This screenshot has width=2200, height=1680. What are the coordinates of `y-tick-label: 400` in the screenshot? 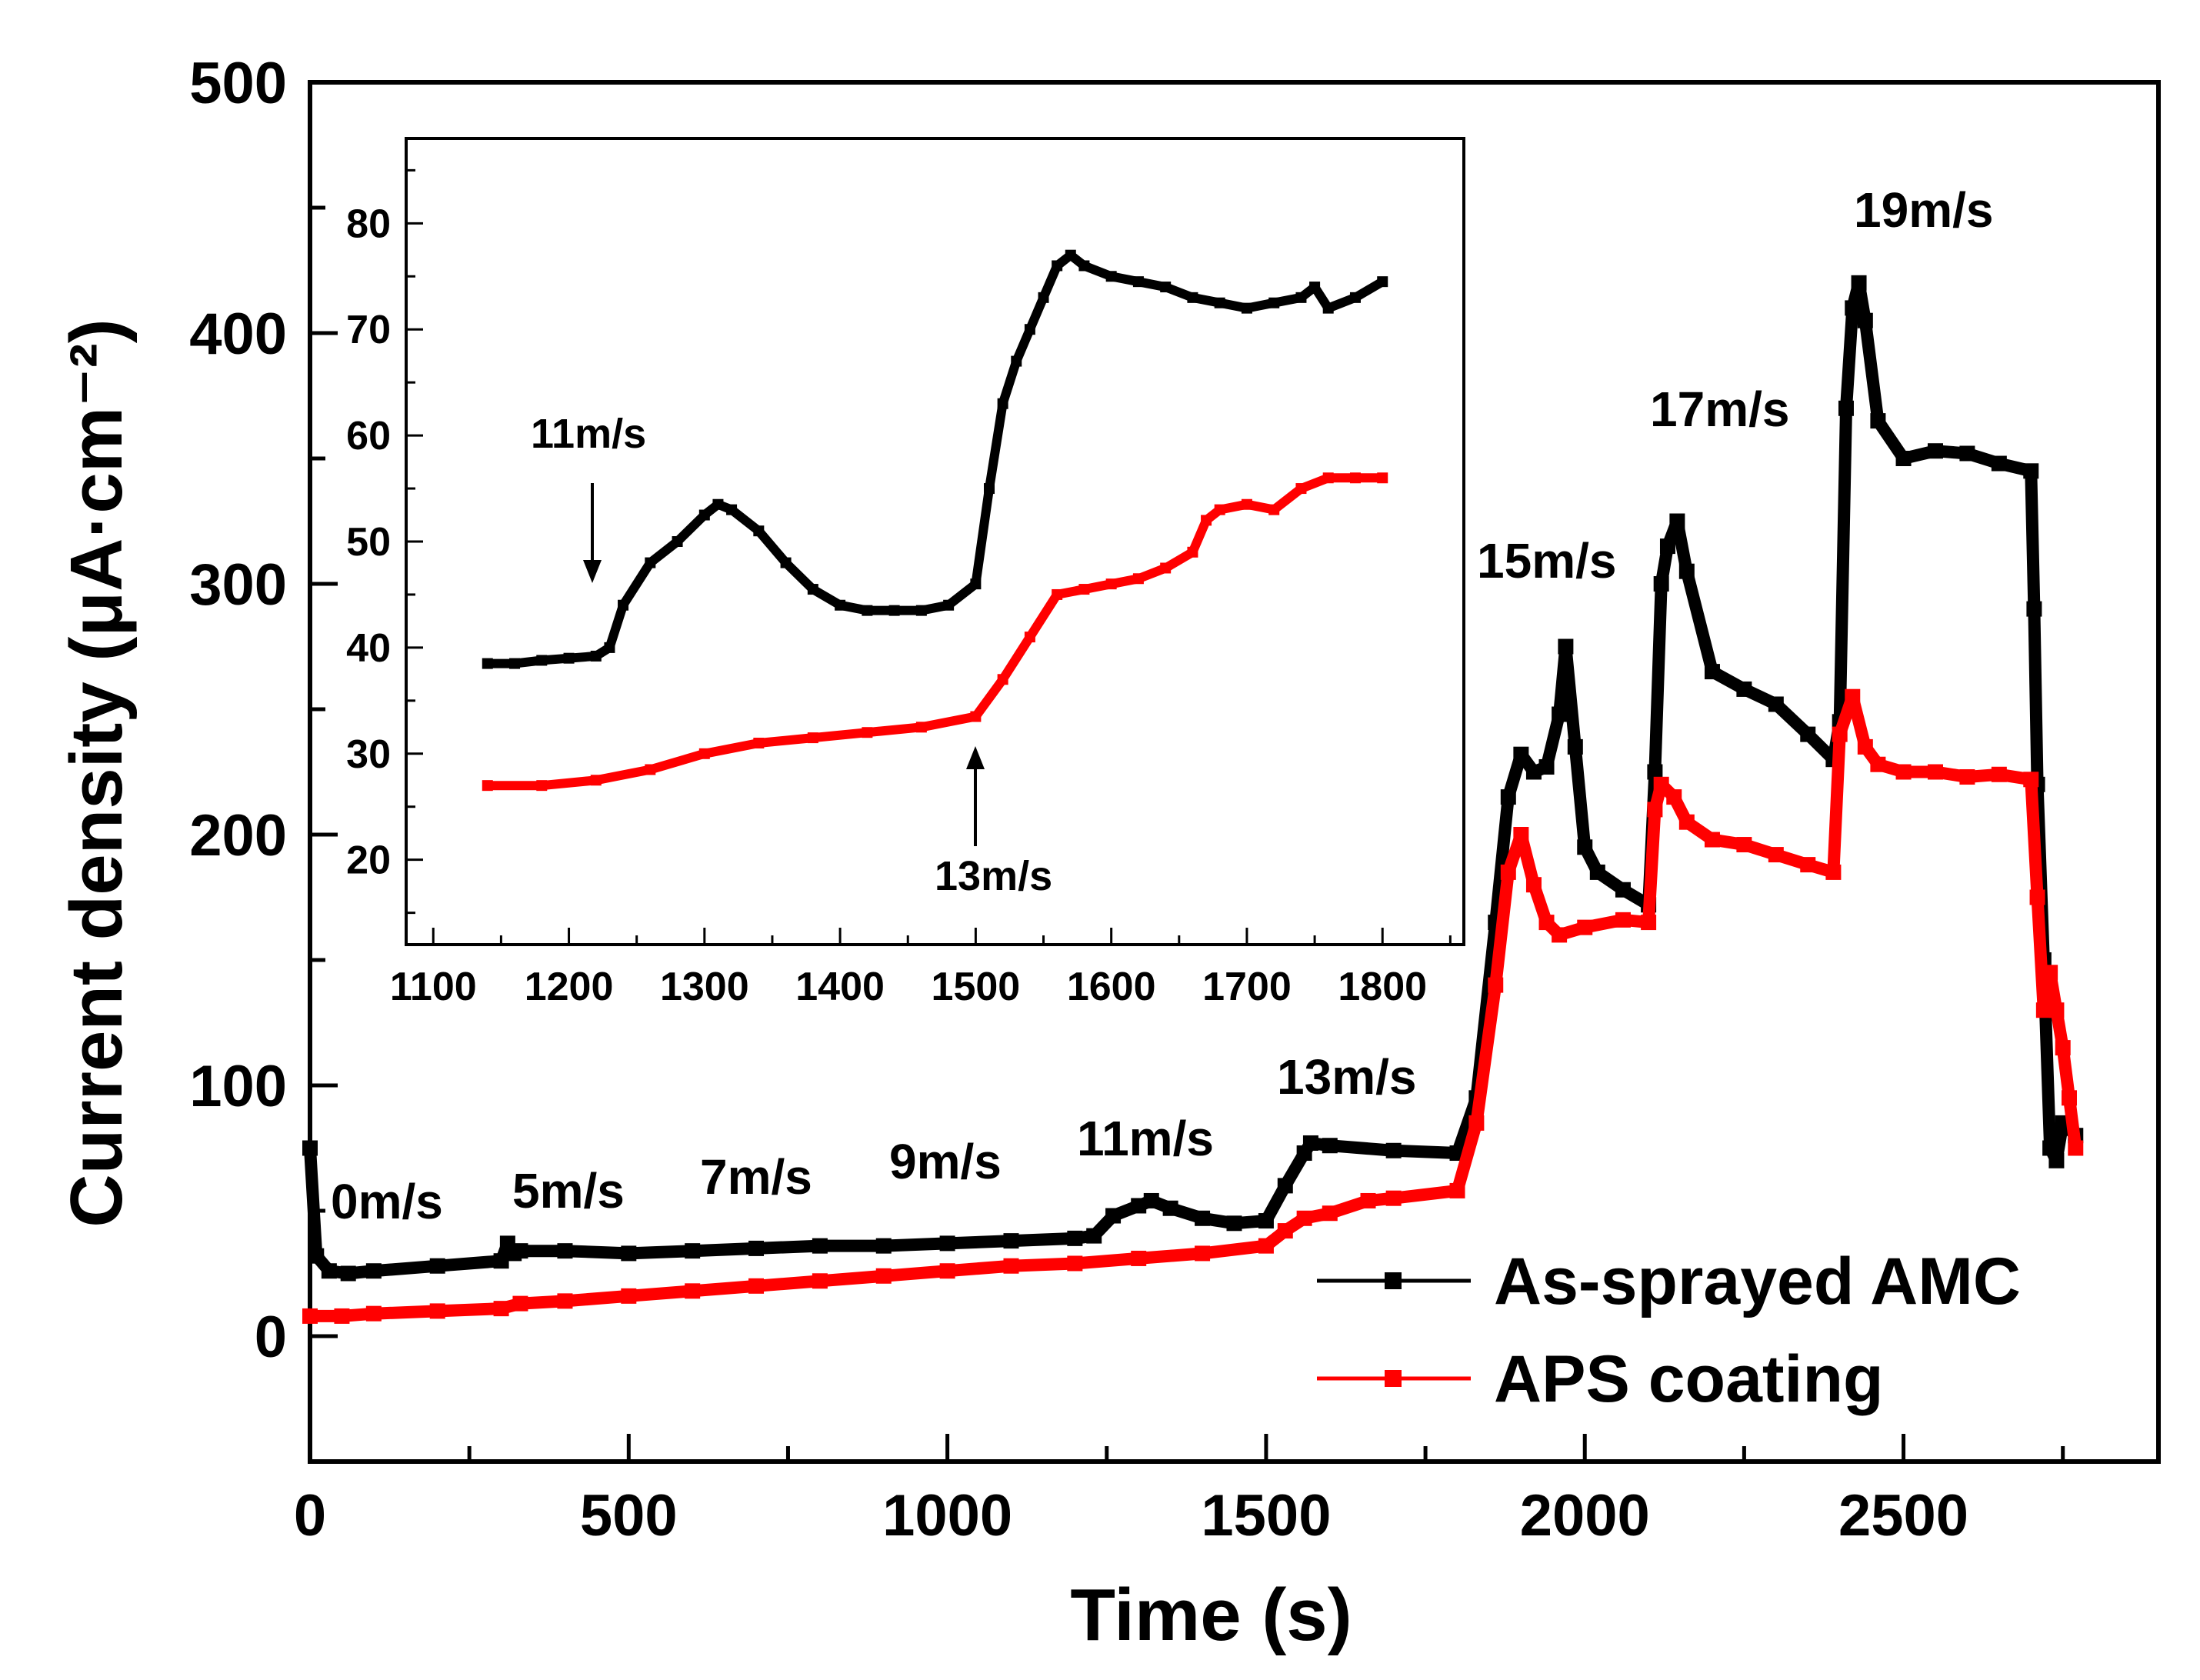 It's located at (238, 335).